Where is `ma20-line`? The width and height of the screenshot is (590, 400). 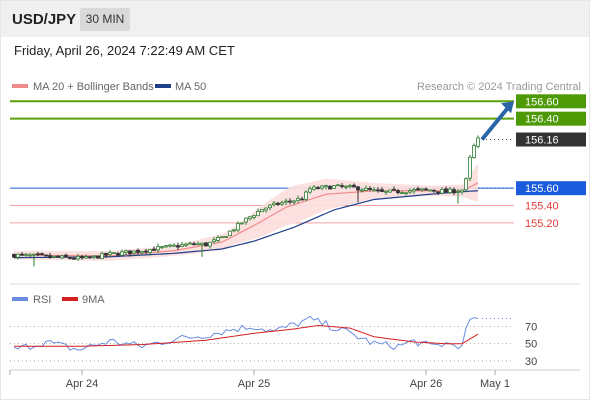 ma20-line is located at coordinates (246, 219).